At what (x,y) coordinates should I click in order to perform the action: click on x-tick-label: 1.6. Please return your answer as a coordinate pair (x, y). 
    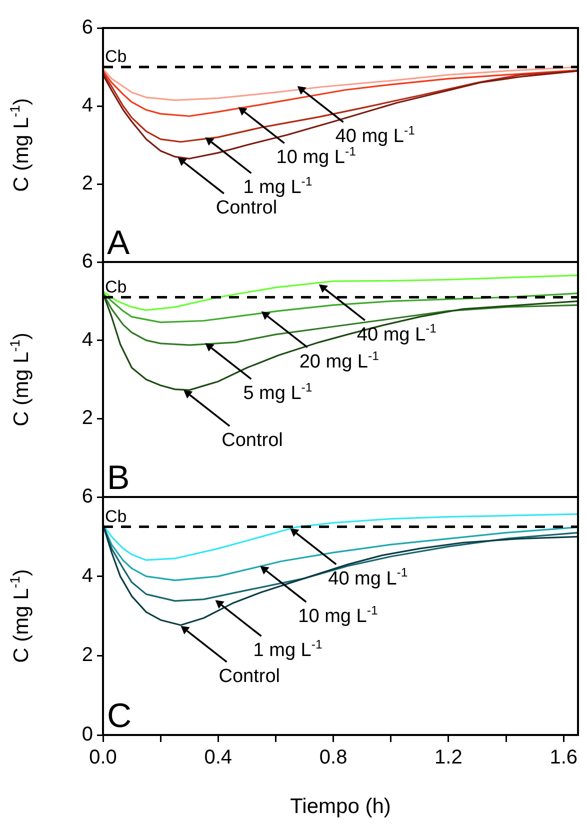
    Looking at the image, I should click on (564, 757).